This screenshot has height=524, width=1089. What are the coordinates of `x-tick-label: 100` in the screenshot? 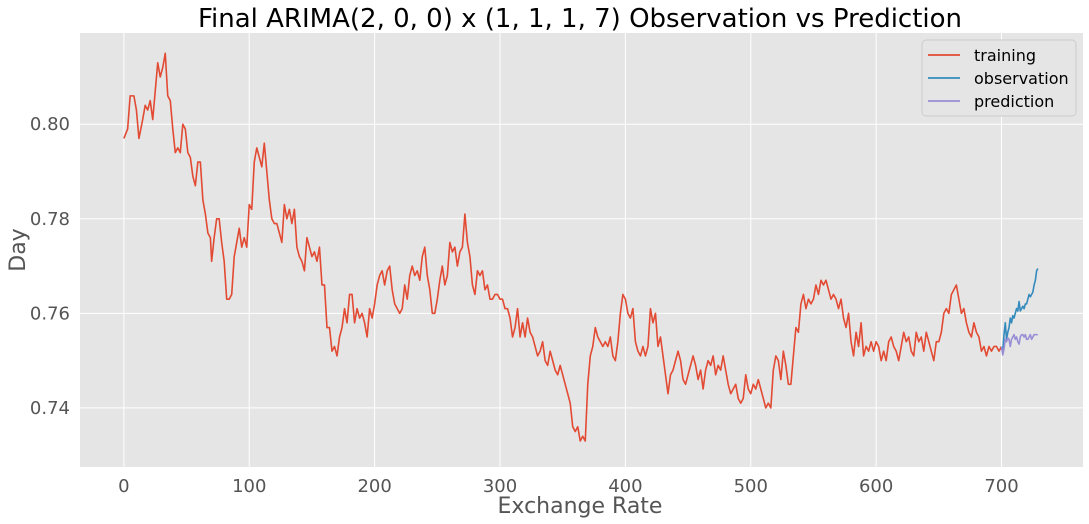 It's located at (249, 486).